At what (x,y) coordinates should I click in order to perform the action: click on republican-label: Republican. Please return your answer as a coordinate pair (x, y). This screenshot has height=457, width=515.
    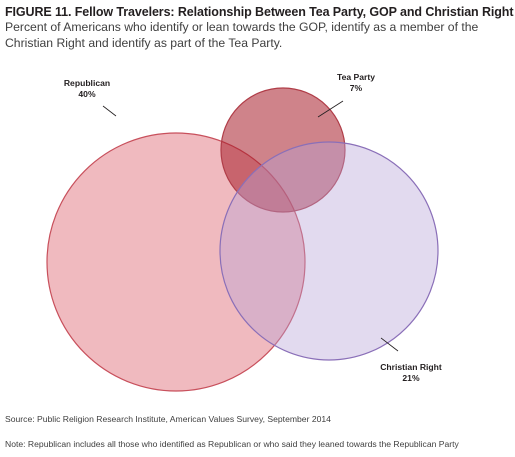
    Looking at the image, I should click on (87, 83).